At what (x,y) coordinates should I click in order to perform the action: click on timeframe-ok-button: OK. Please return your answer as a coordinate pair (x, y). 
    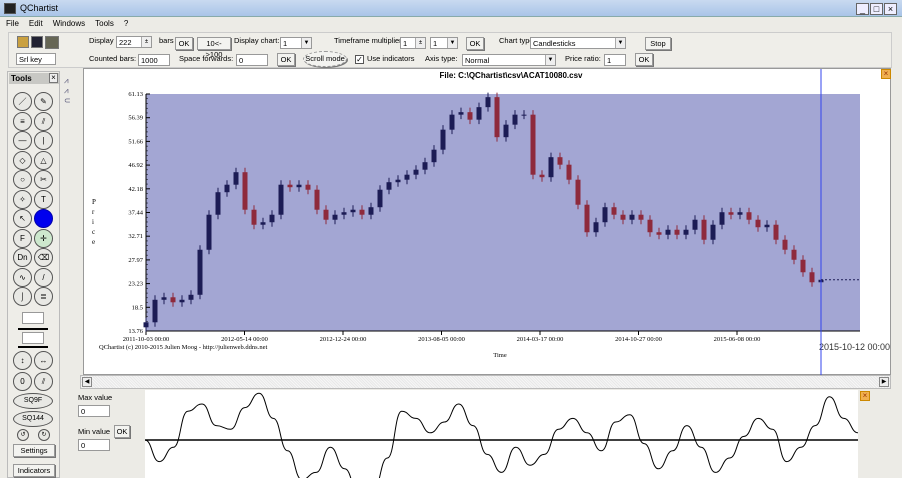
    Looking at the image, I should click on (475, 43).